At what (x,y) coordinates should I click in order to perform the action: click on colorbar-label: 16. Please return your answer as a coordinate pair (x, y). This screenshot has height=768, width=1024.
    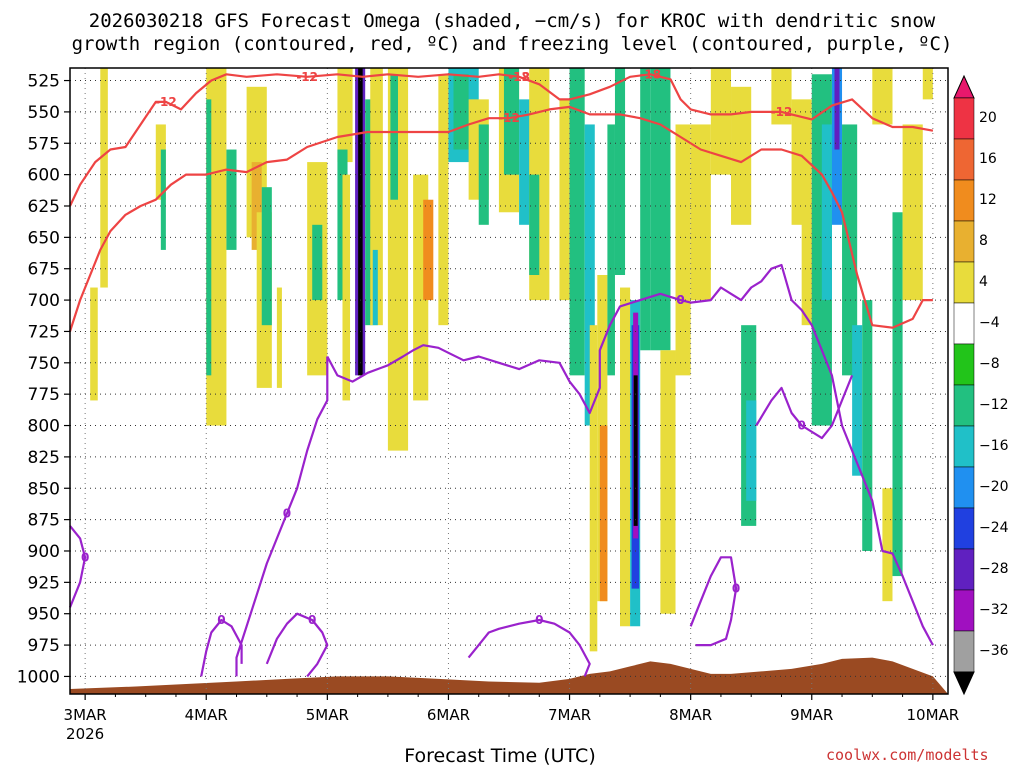
    Looking at the image, I should click on (988, 159).